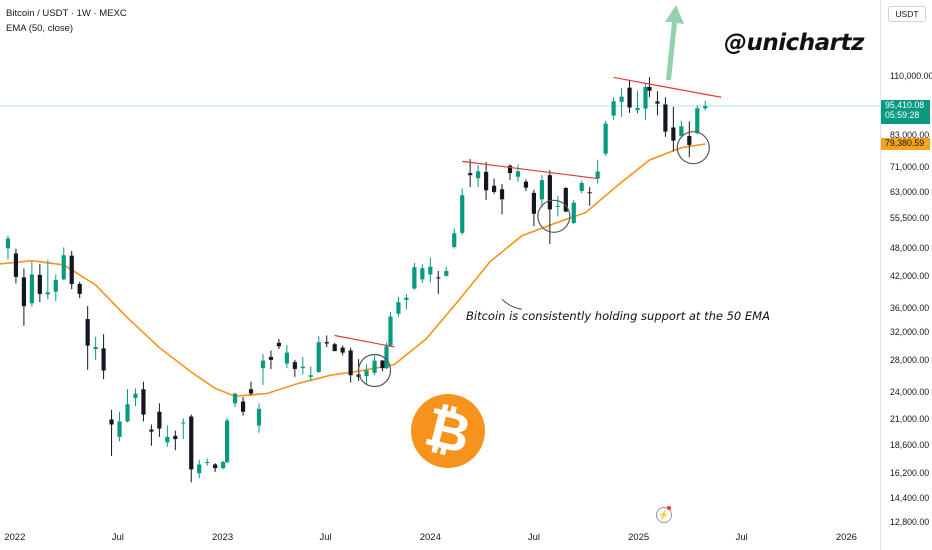  What do you see at coordinates (910, 391) in the screenshot?
I see `price-tick-label: 24,000.00` at bounding box center [910, 391].